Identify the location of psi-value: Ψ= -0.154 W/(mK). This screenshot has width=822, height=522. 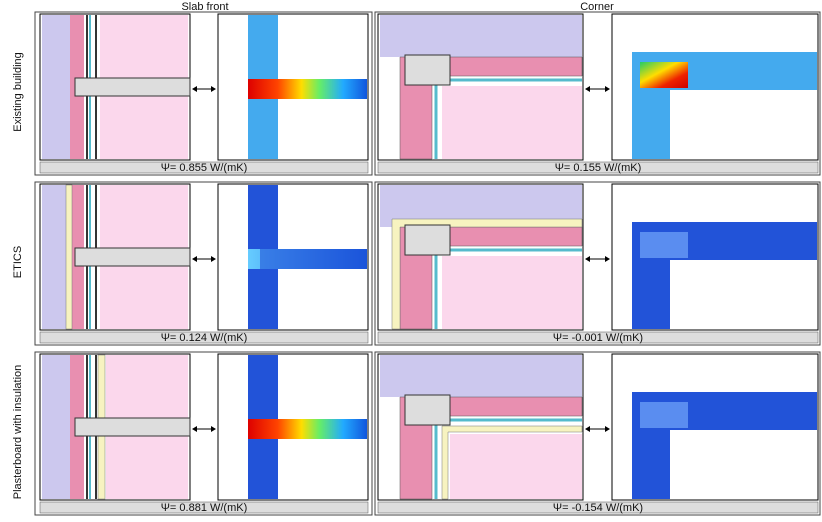
(598, 508).